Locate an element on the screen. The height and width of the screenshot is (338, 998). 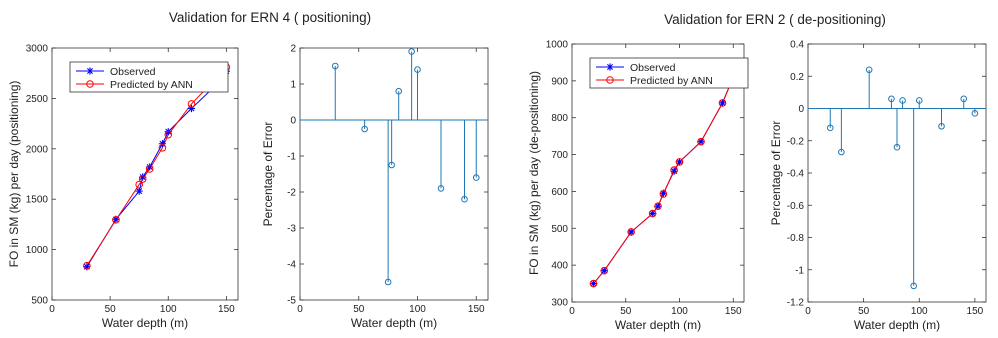
y-axis-label: FO in SM (kg) per day (de-positioning) is located at coordinates (534, 173).